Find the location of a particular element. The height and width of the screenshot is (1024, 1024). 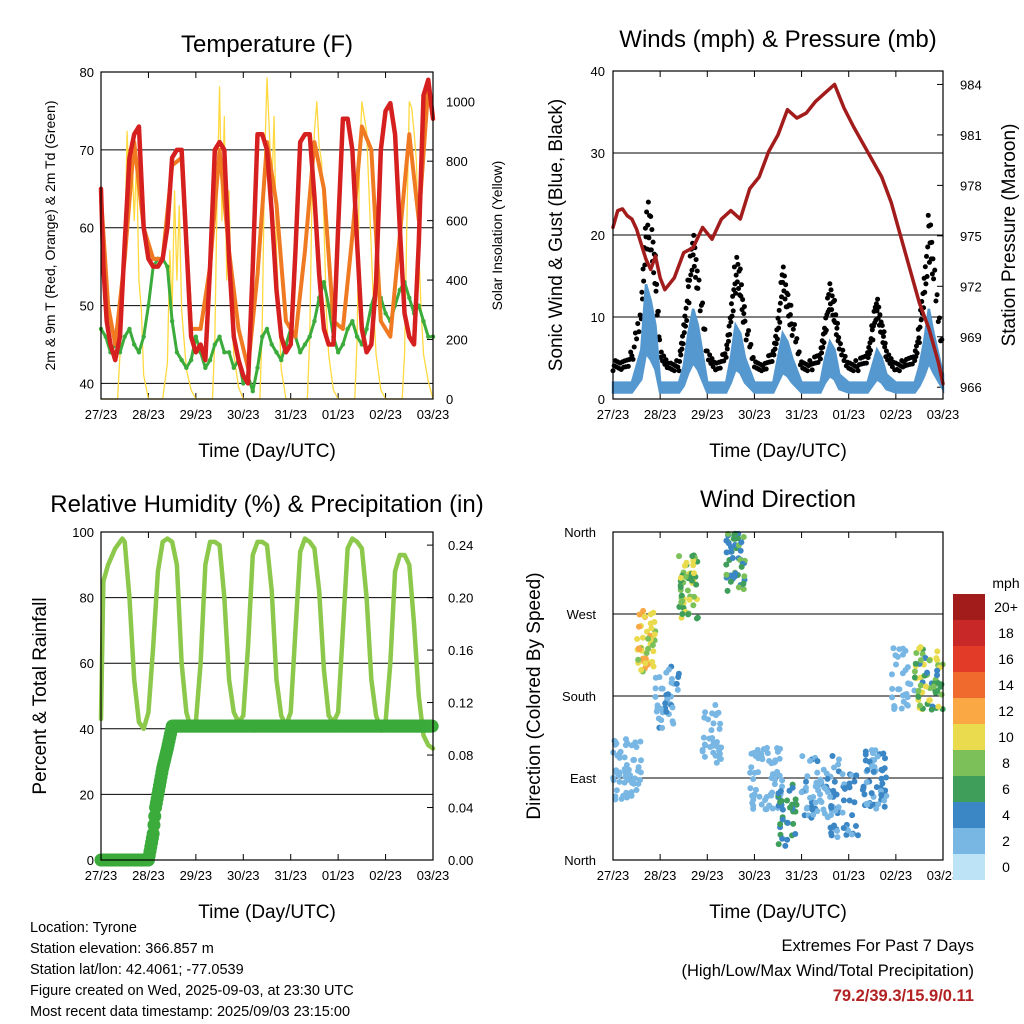

y-tick-label: South is located at coordinates (579, 696).